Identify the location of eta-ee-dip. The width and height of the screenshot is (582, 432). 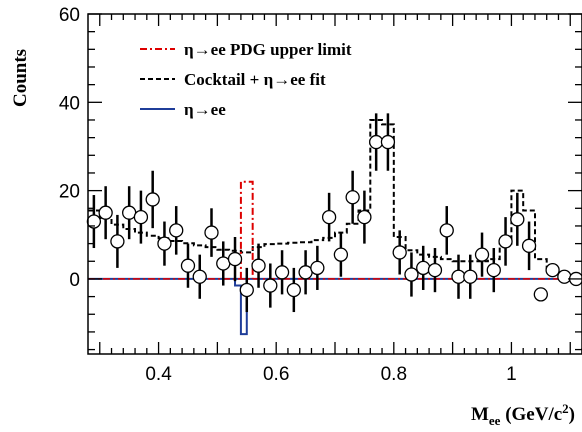
(241, 307).